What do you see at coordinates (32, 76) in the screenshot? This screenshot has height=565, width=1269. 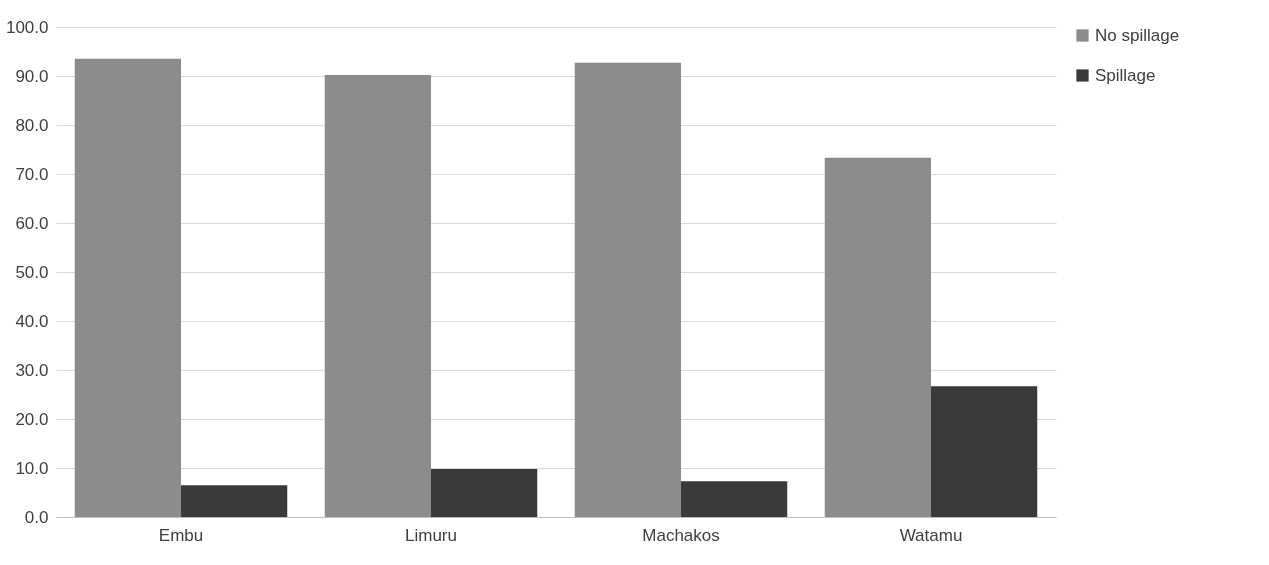 I see `y-tick-label: 90.0` at bounding box center [32, 76].